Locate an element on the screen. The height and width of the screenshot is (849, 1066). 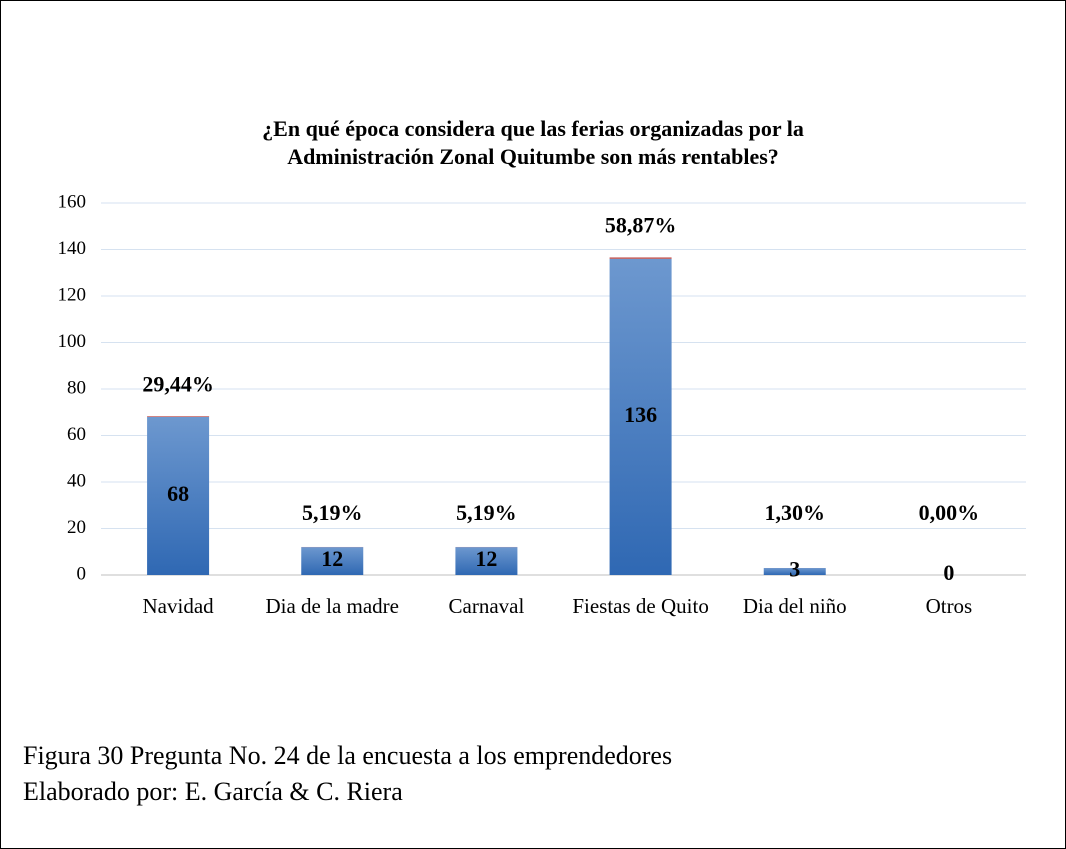
y-tick-label: 160 is located at coordinates (72, 201).